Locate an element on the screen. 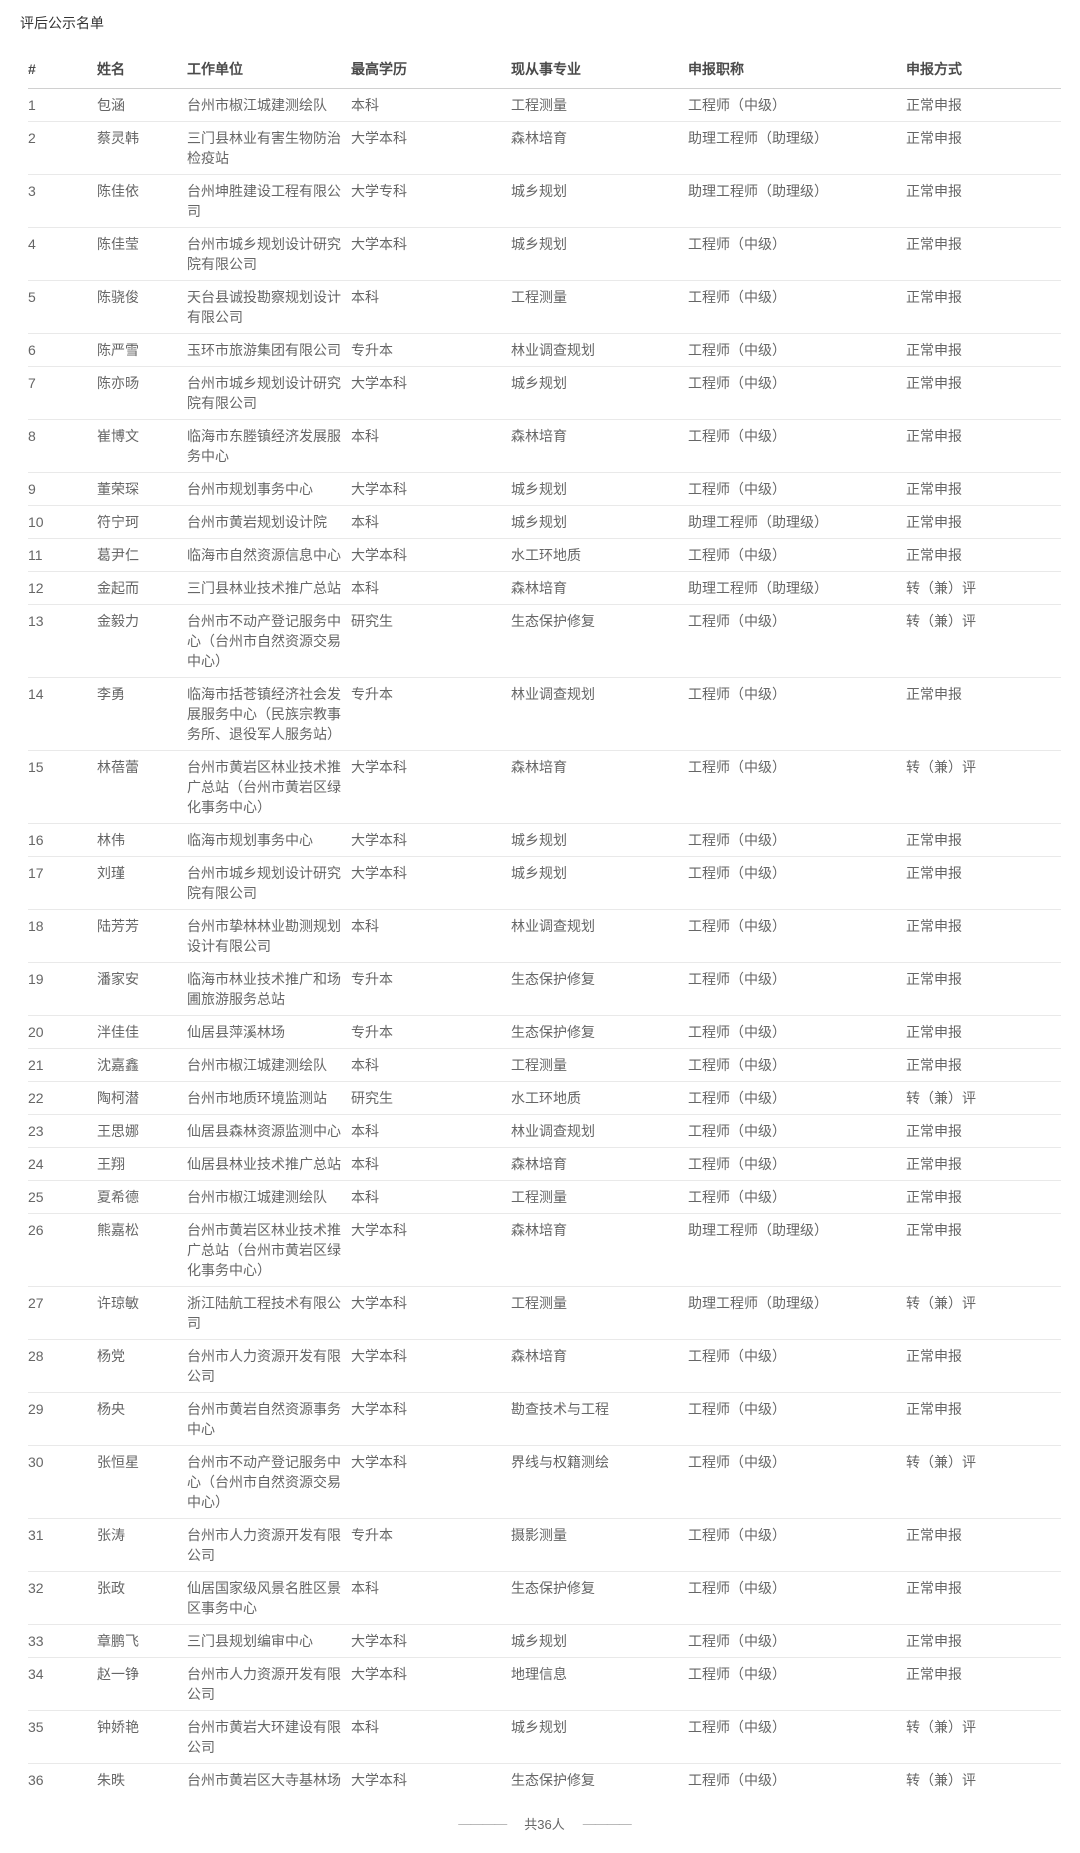 The height and width of the screenshot is (1853, 1080). cell-name: 张恒星 is located at coordinates (142, 1482).